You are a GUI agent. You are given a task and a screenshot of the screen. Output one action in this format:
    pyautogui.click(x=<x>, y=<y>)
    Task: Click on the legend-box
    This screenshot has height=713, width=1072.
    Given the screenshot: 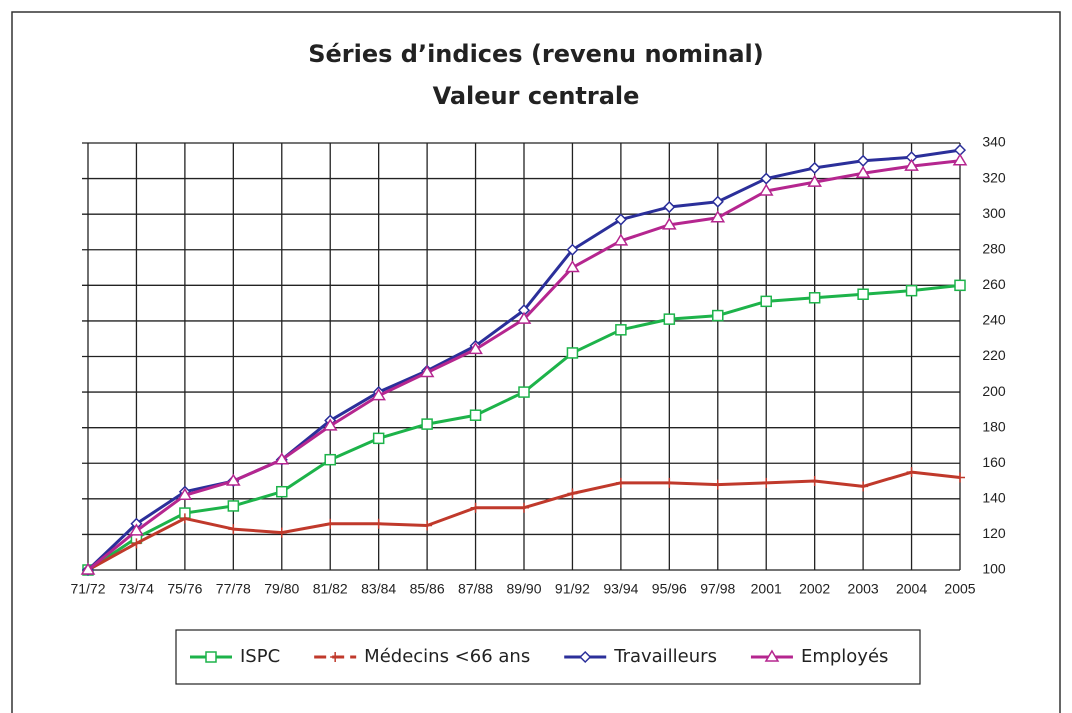 What is the action you would take?
    pyautogui.click(x=548, y=657)
    